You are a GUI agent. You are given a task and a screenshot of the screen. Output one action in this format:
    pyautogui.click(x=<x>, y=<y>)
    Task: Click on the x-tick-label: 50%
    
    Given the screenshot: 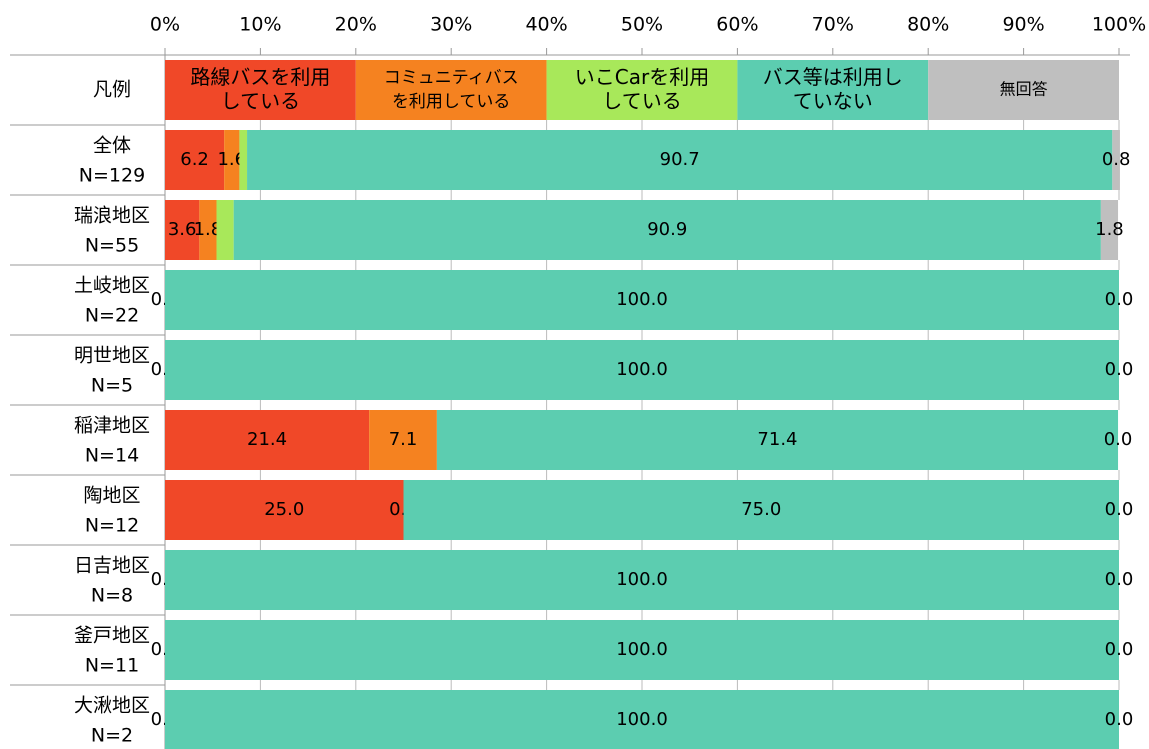 What is the action you would take?
    pyautogui.click(x=642, y=25)
    